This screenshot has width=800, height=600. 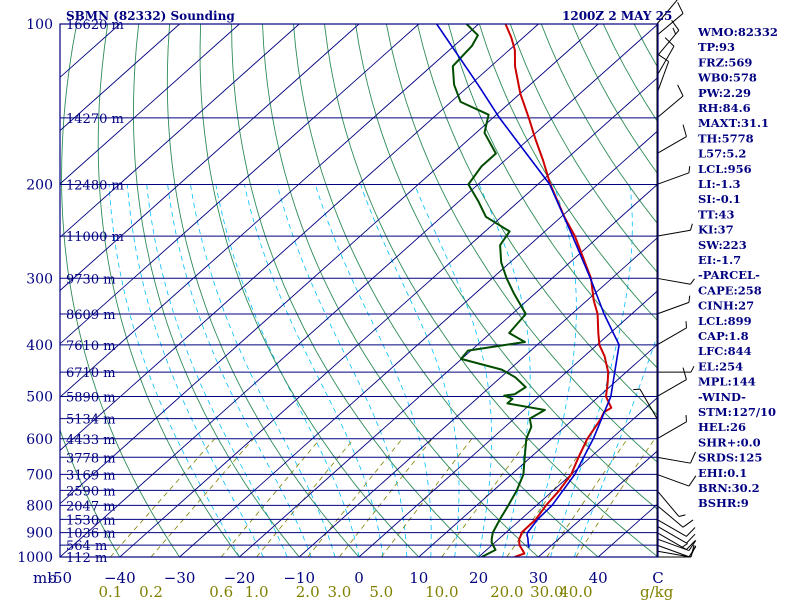 What do you see at coordinates (723, 336) in the screenshot?
I see `index-entry: CAP:1.8` at bounding box center [723, 336].